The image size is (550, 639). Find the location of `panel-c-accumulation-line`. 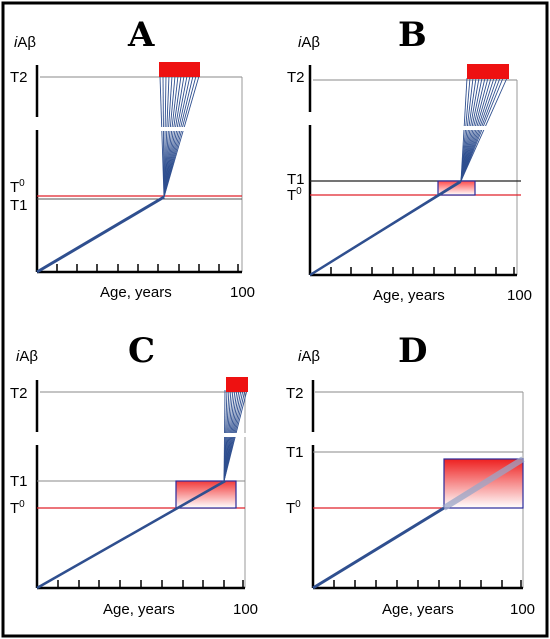

panel-c-accumulation-line is located at coordinates (131, 534).